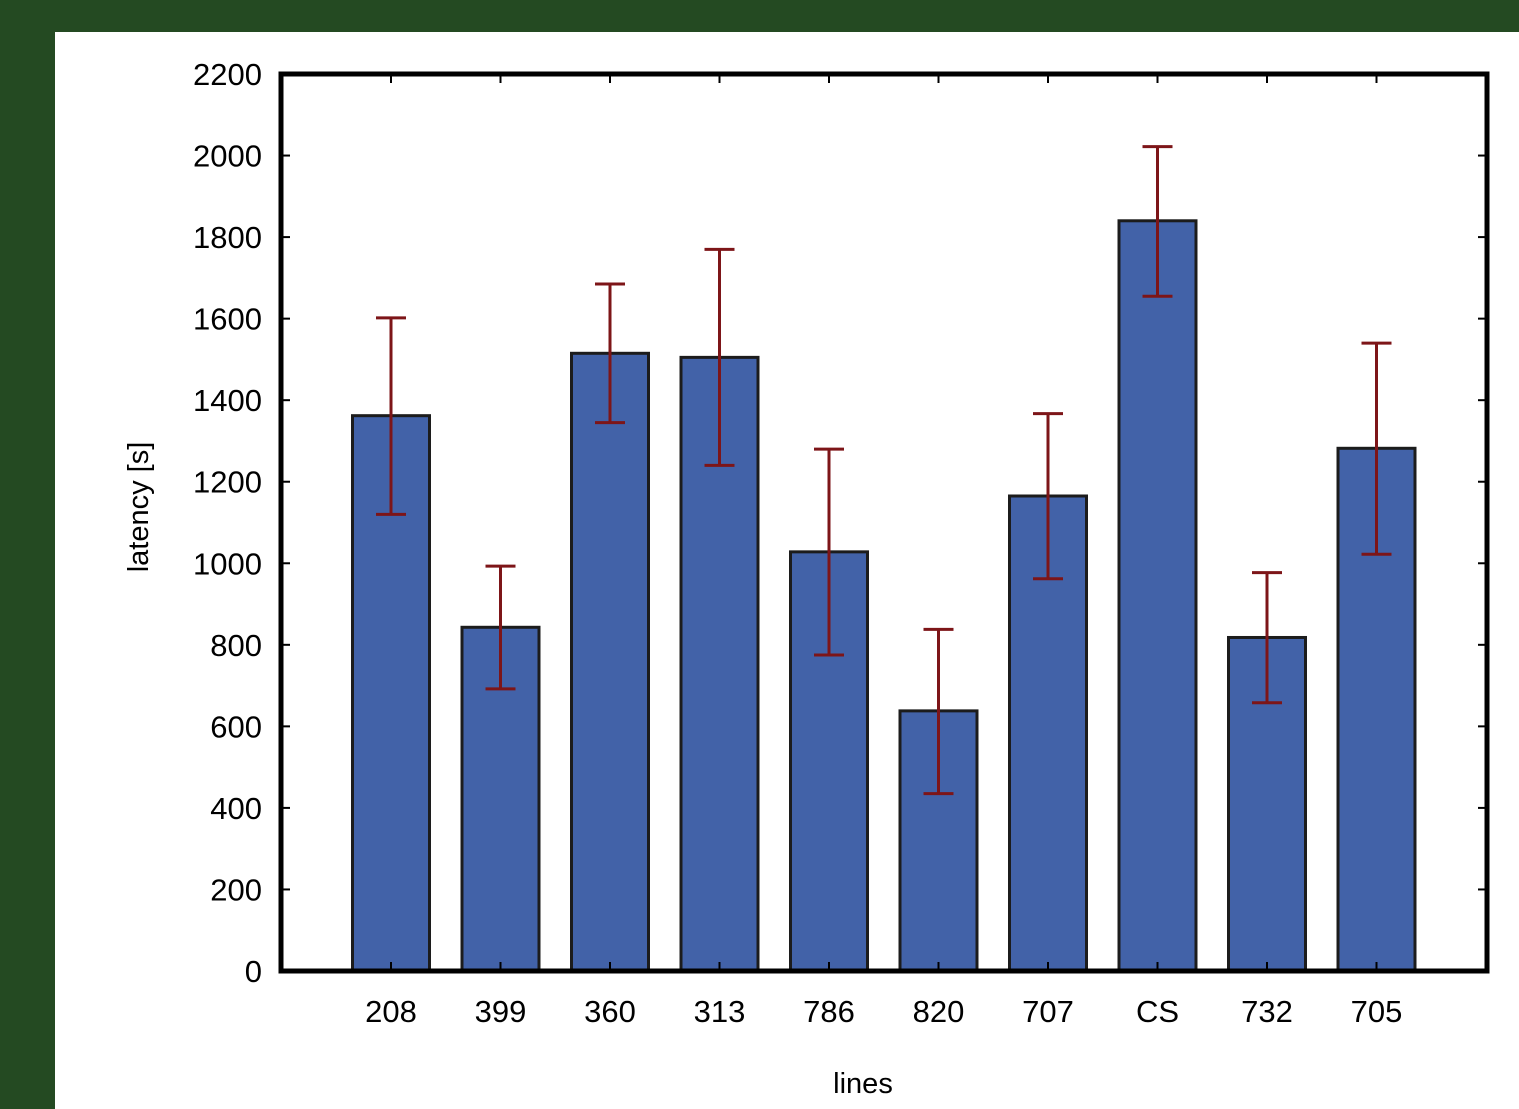  I want to click on x-tick-label-CS: CS, so click(1157, 1011).